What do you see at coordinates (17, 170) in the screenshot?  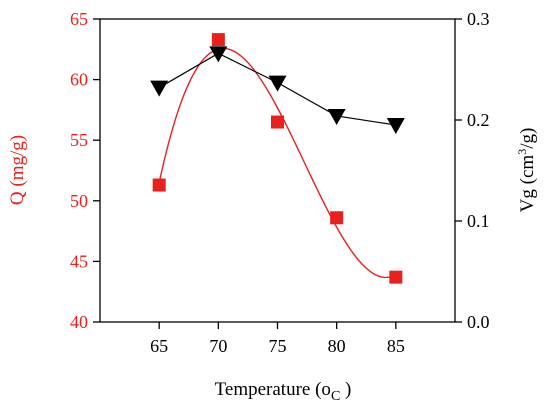 I see `left-axis-label: Q (mg/g)` at bounding box center [17, 170].